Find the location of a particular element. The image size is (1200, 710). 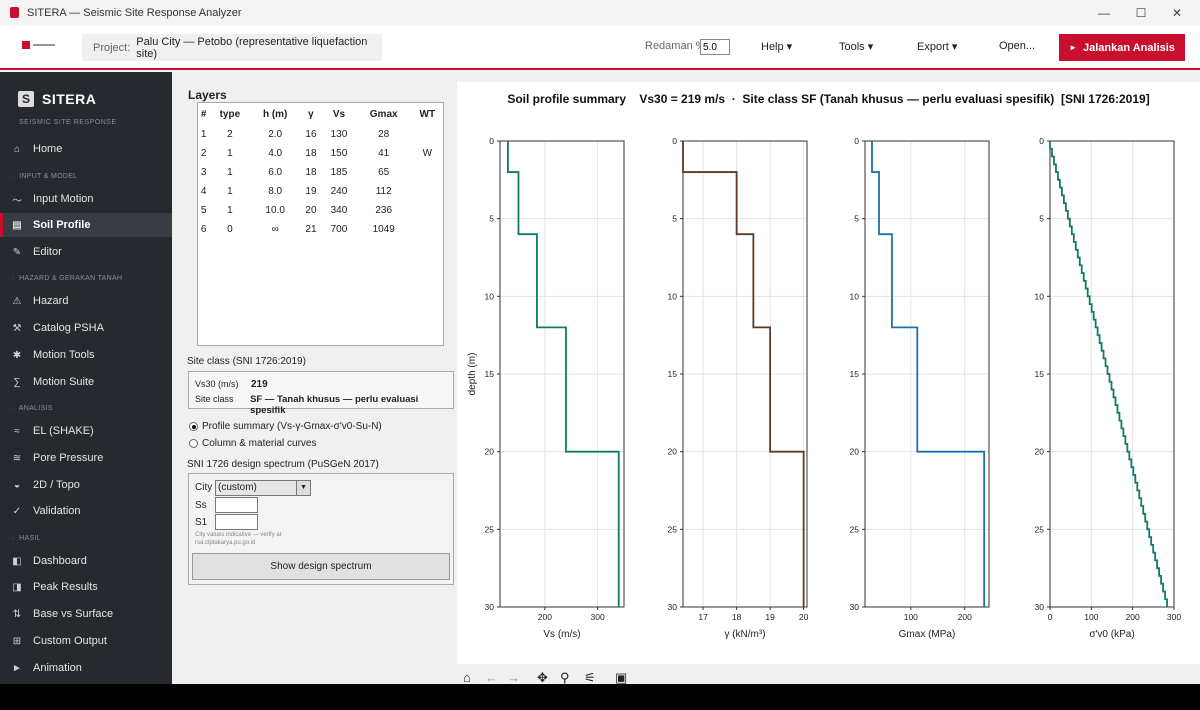

city-select: (custom) ▼ is located at coordinates (263, 488).